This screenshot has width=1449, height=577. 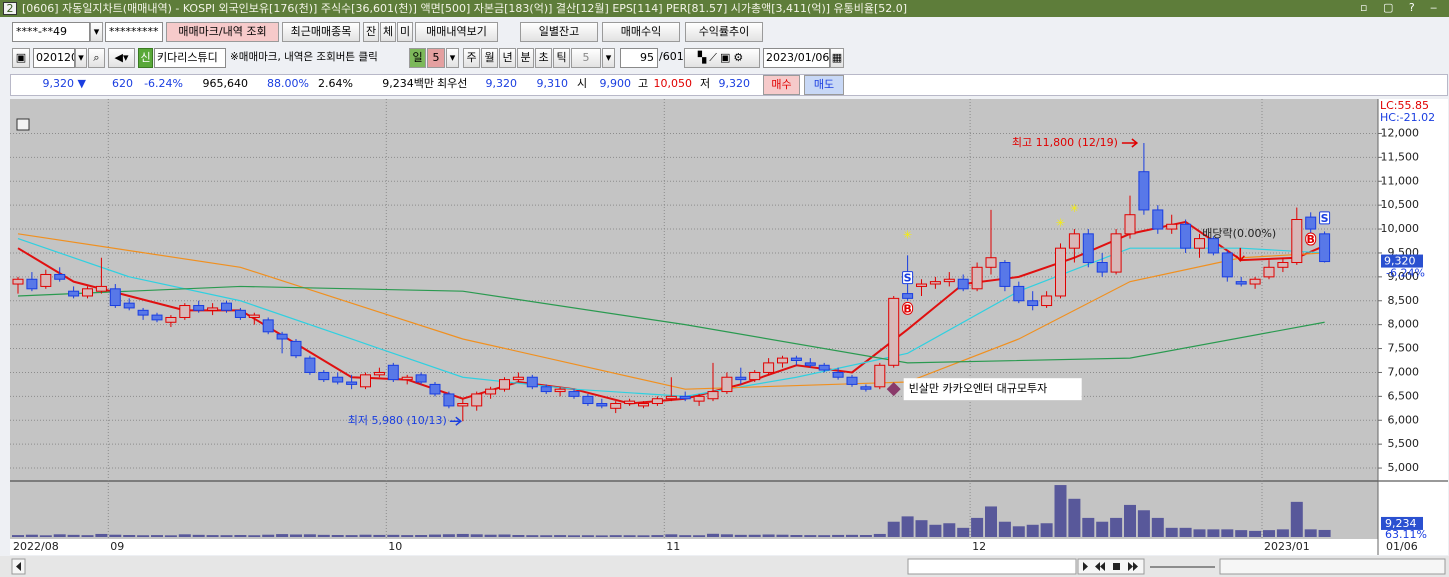 I want to click on search-button: ⌕, so click(x=96, y=58).